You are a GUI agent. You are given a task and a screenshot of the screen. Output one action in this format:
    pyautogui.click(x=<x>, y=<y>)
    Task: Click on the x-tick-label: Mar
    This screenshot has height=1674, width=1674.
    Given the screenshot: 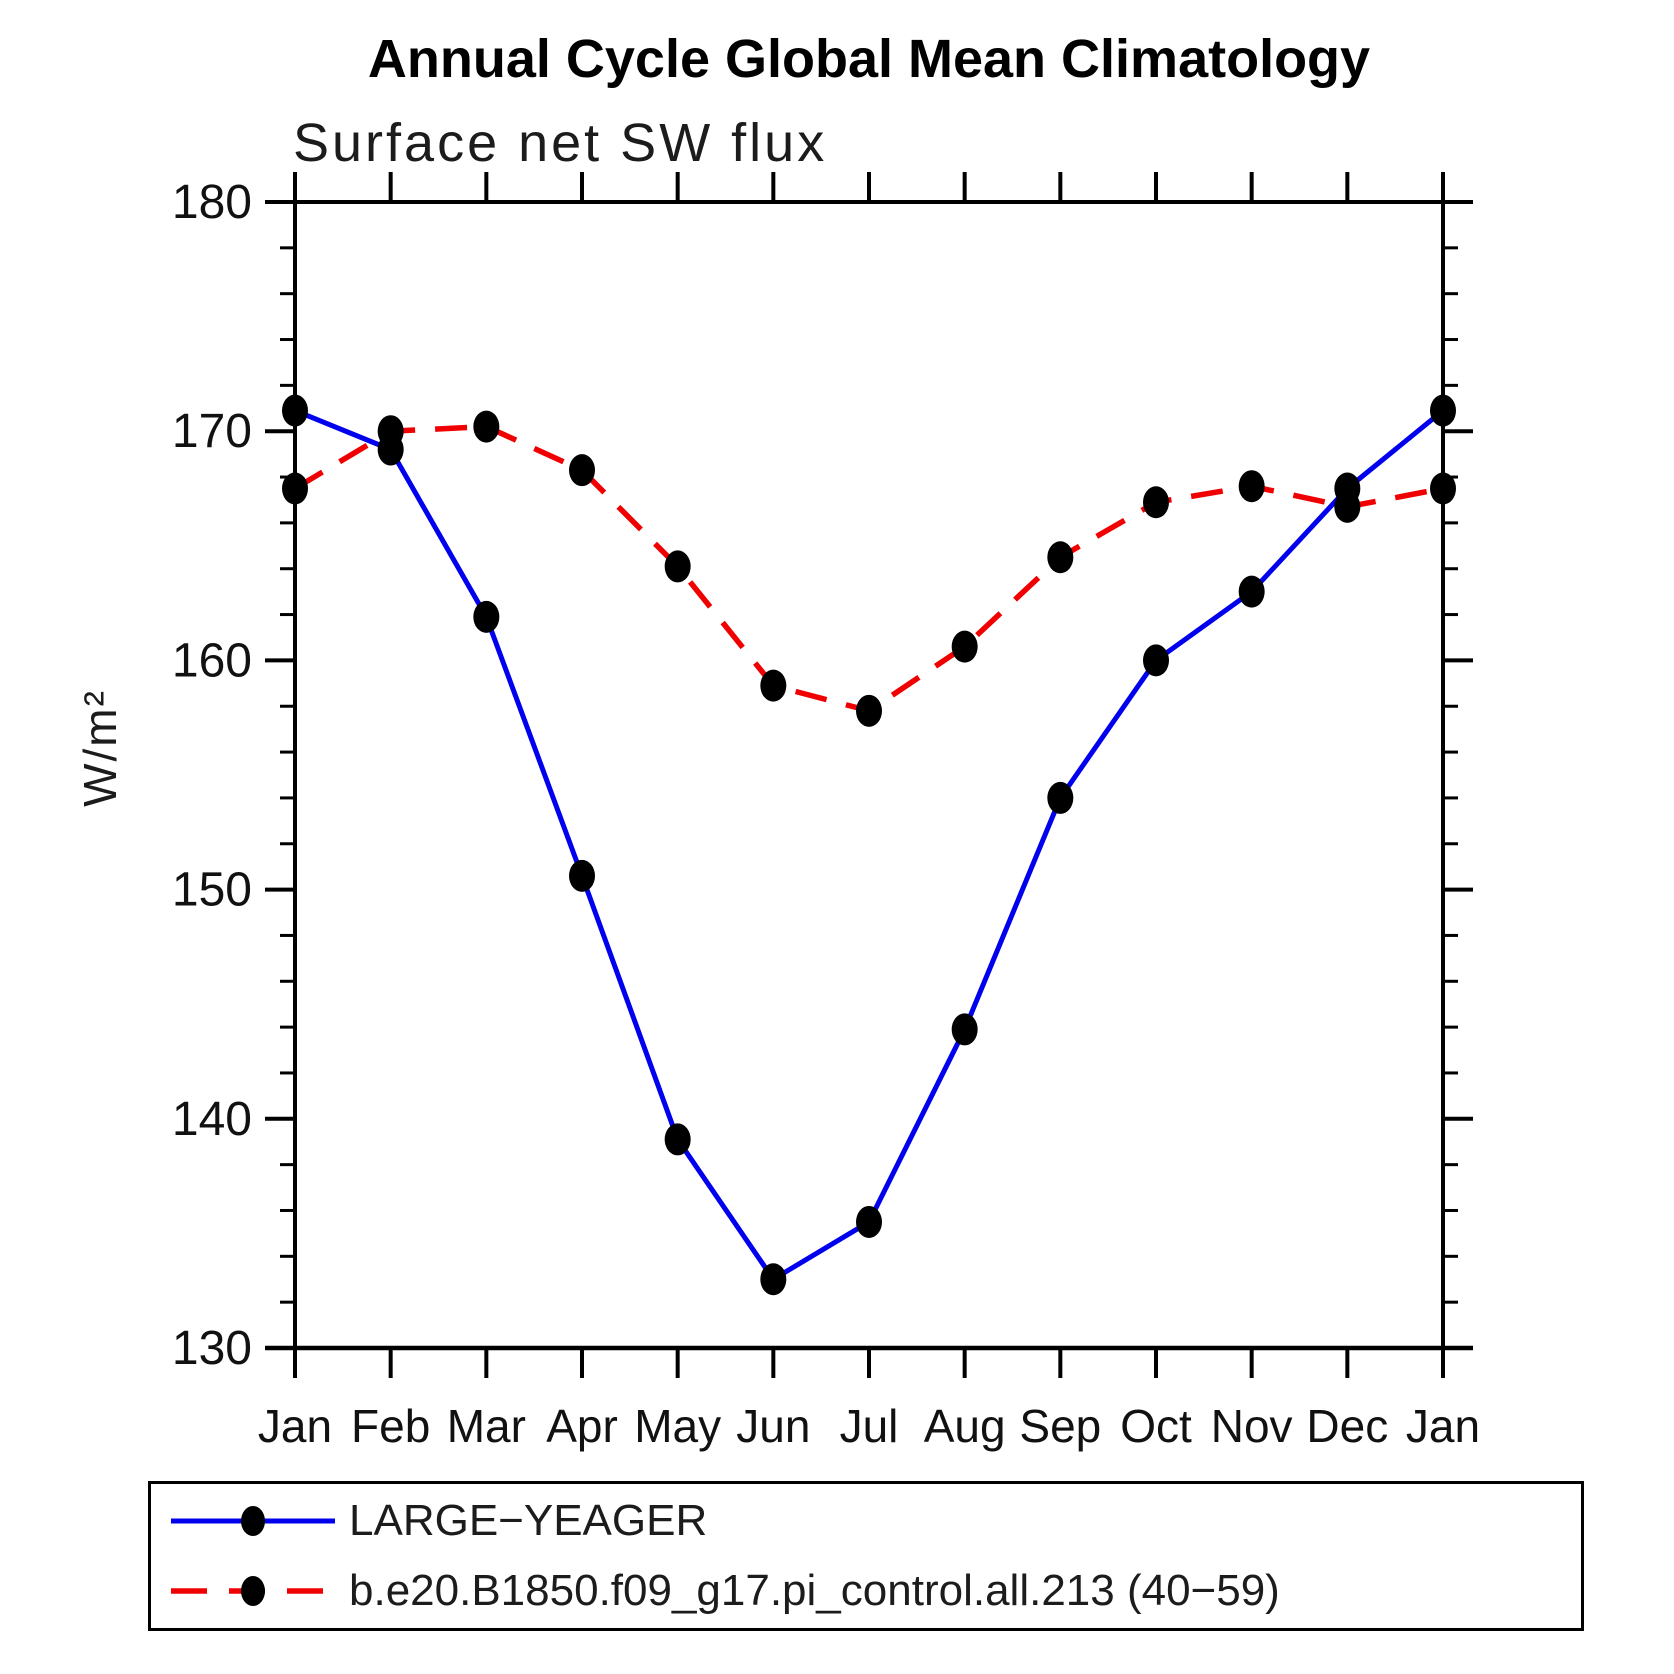 What is the action you would take?
    pyautogui.click(x=486, y=1426)
    